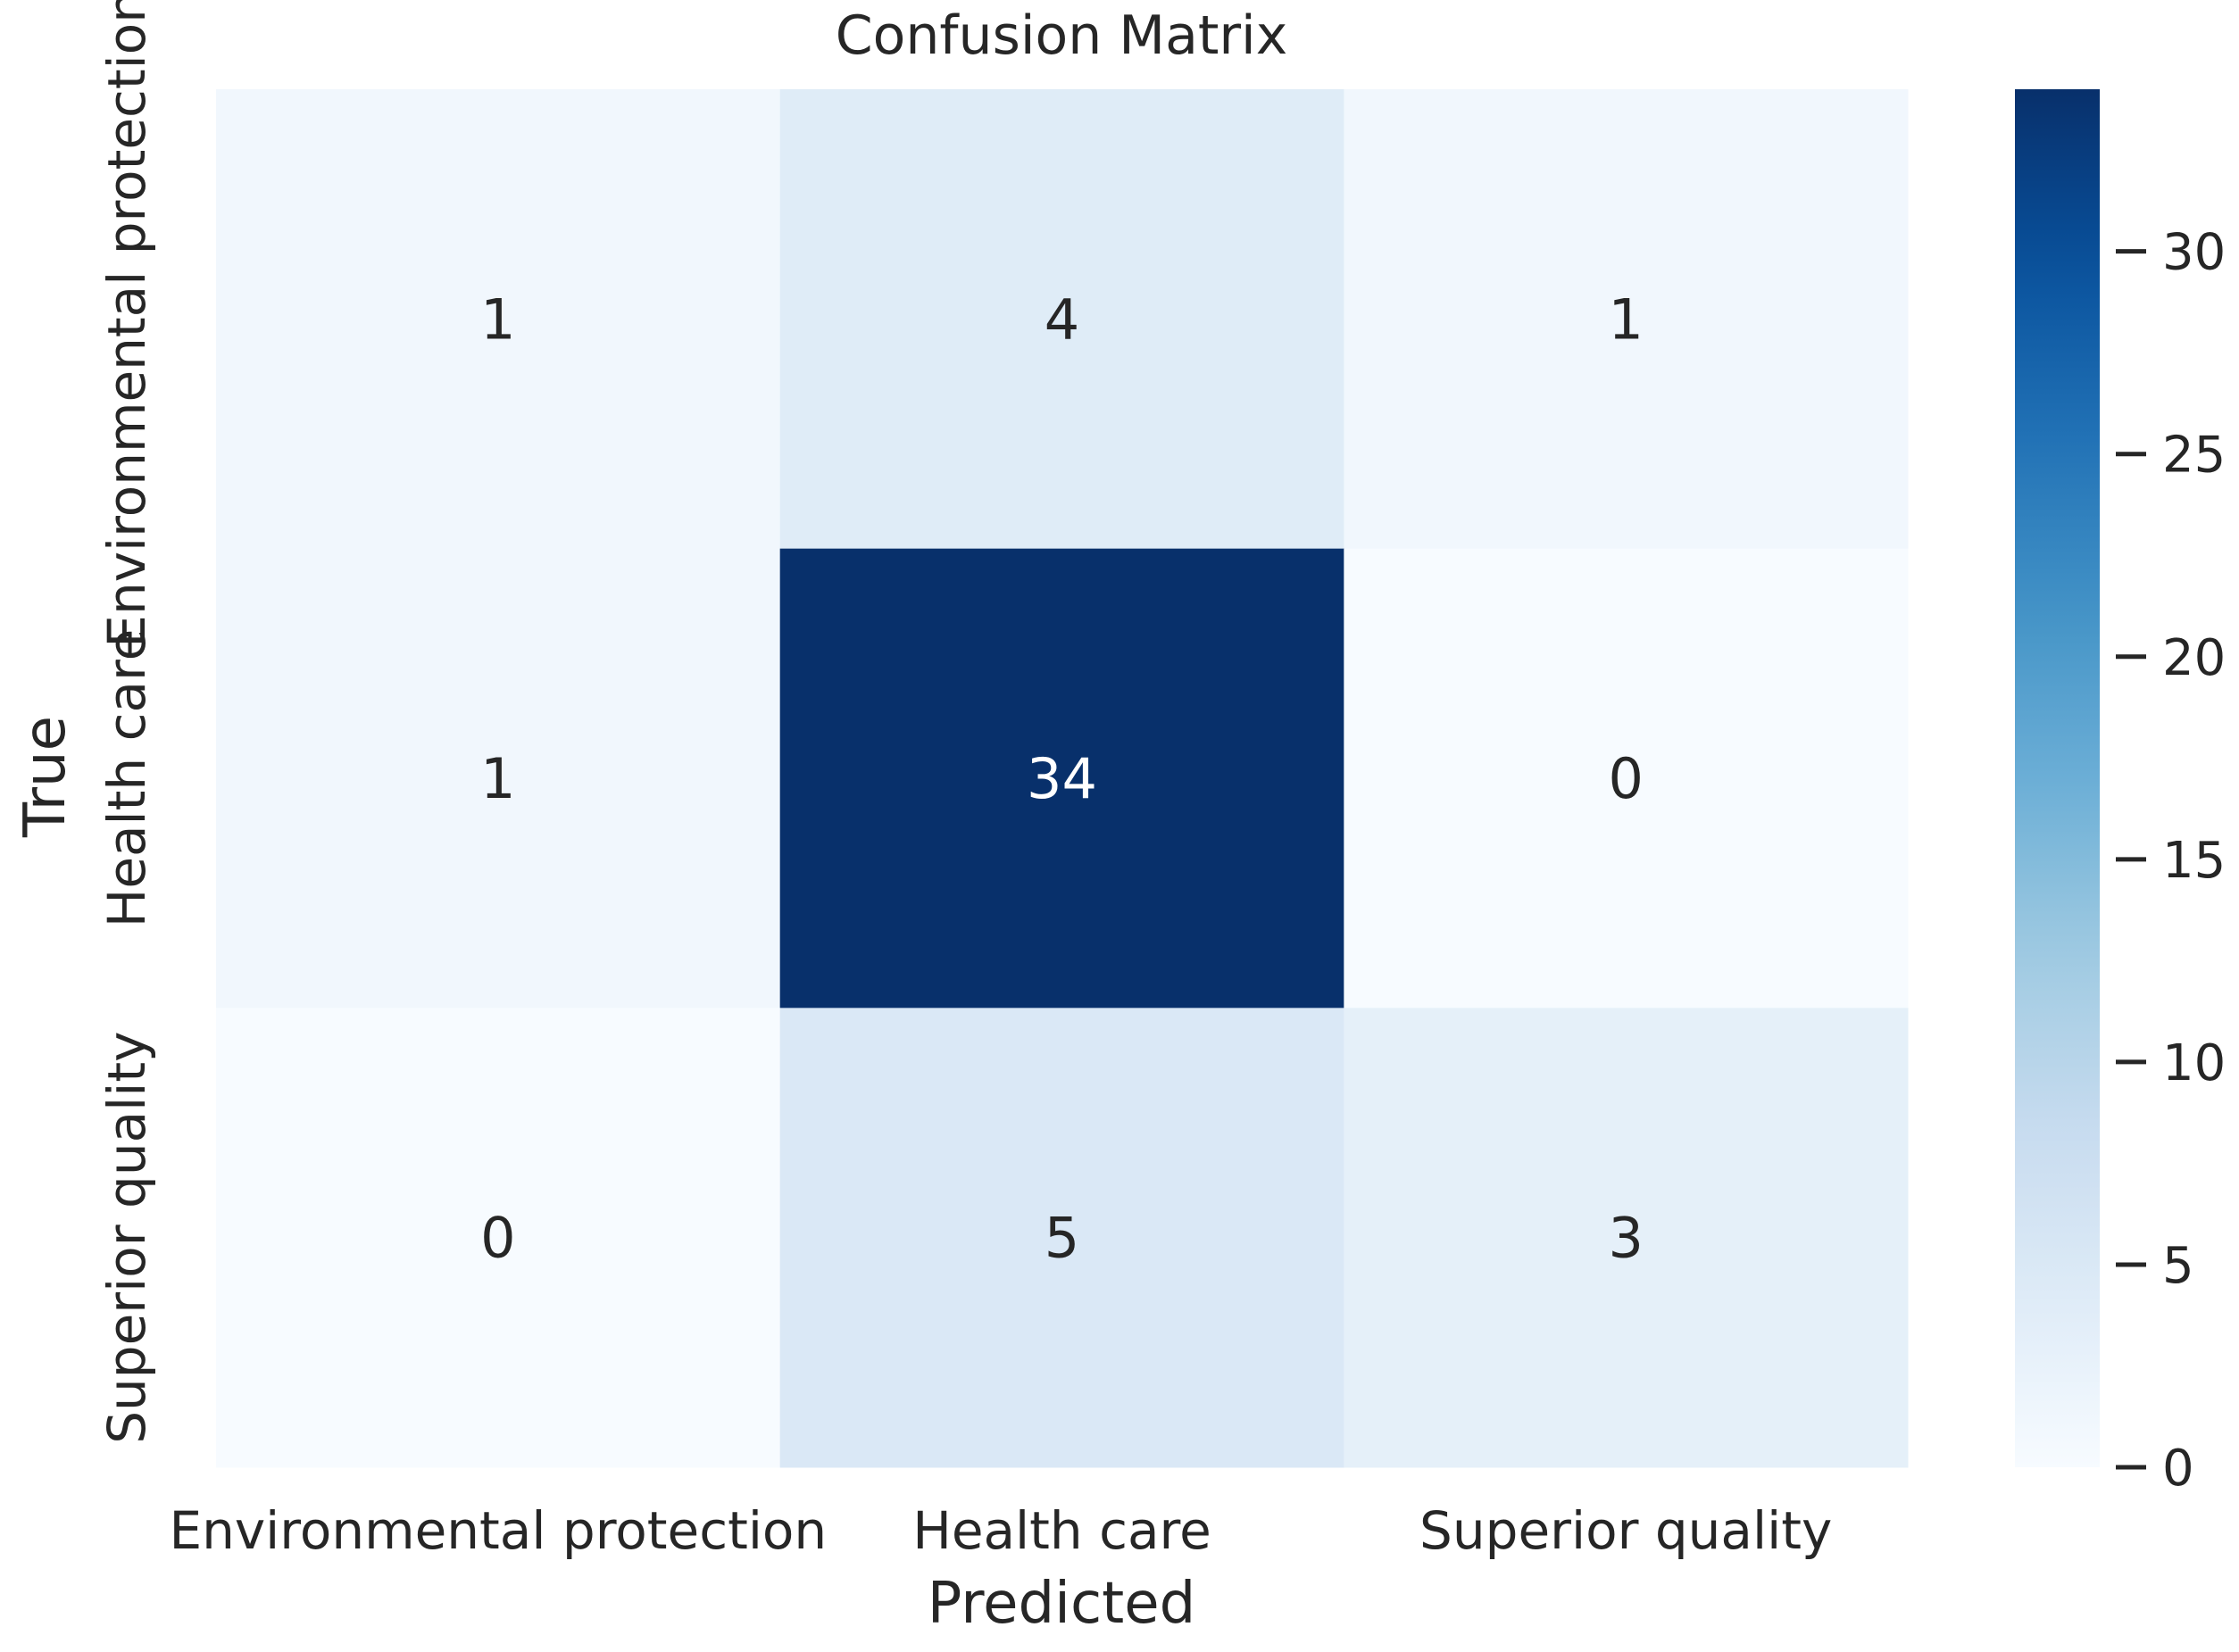  Describe the element at coordinates (2057, 778) in the screenshot. I see `colorbar-gradient` at that location.